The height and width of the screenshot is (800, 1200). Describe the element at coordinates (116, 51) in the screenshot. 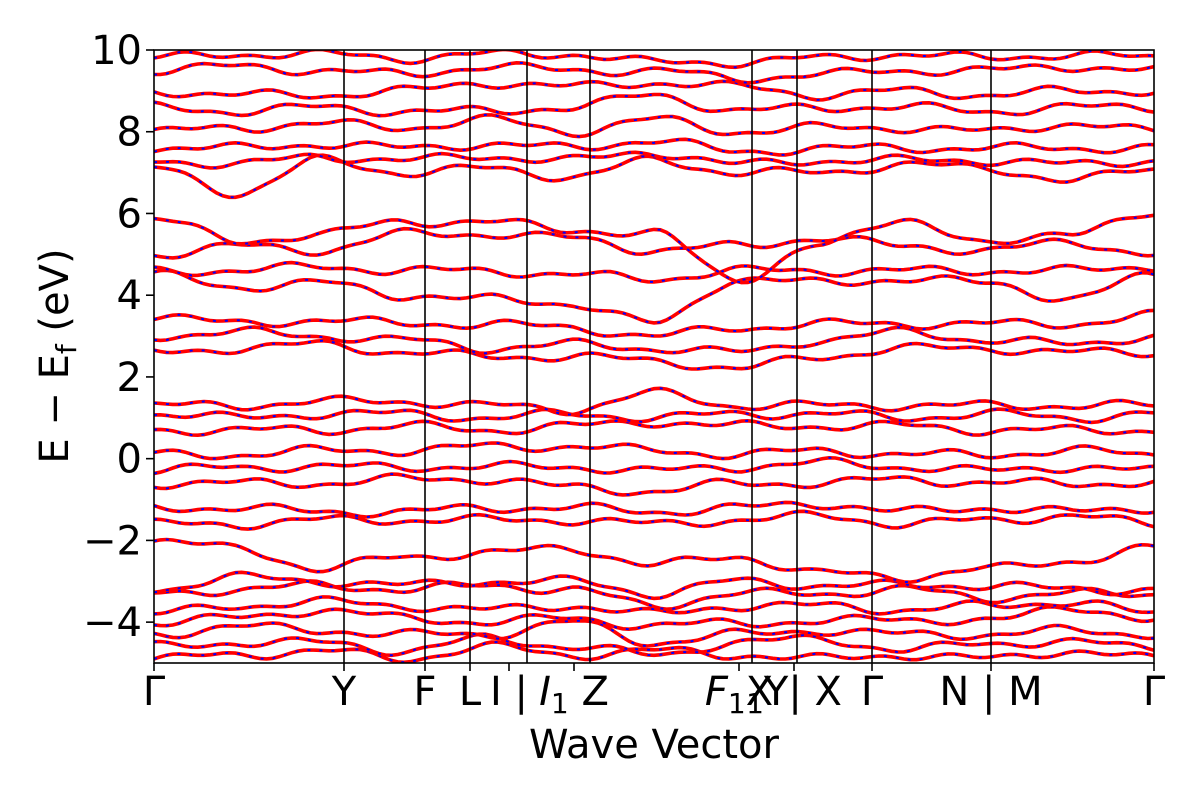

I see `y-tick-label: 10` at that location.